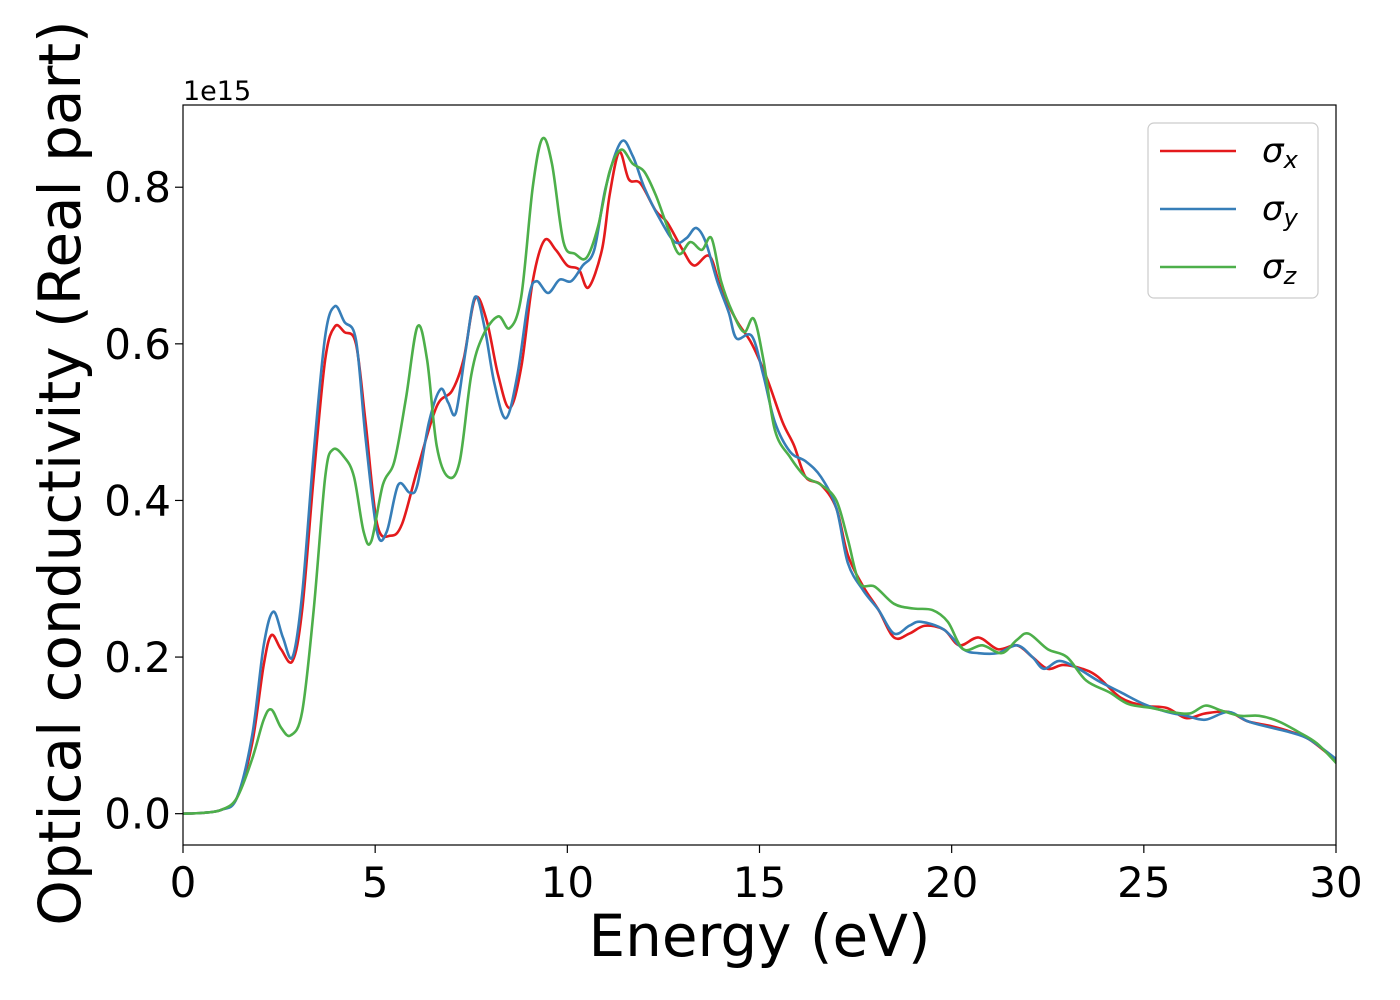  I want to click on legend: σx σy σz, so click(1233, 210).